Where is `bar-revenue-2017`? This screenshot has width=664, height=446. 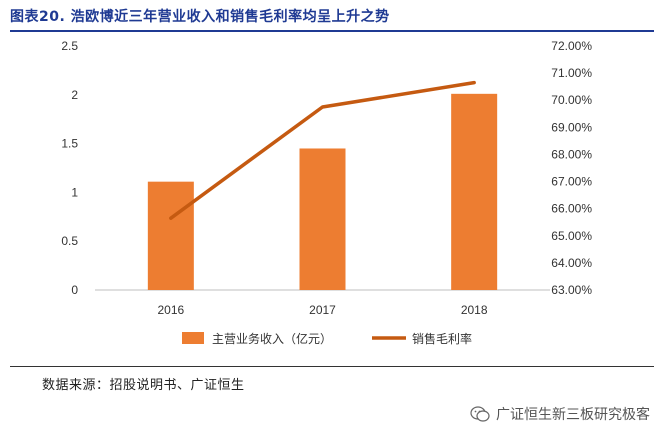
bar-revenue-2017 is located at coordinates (322, 219).